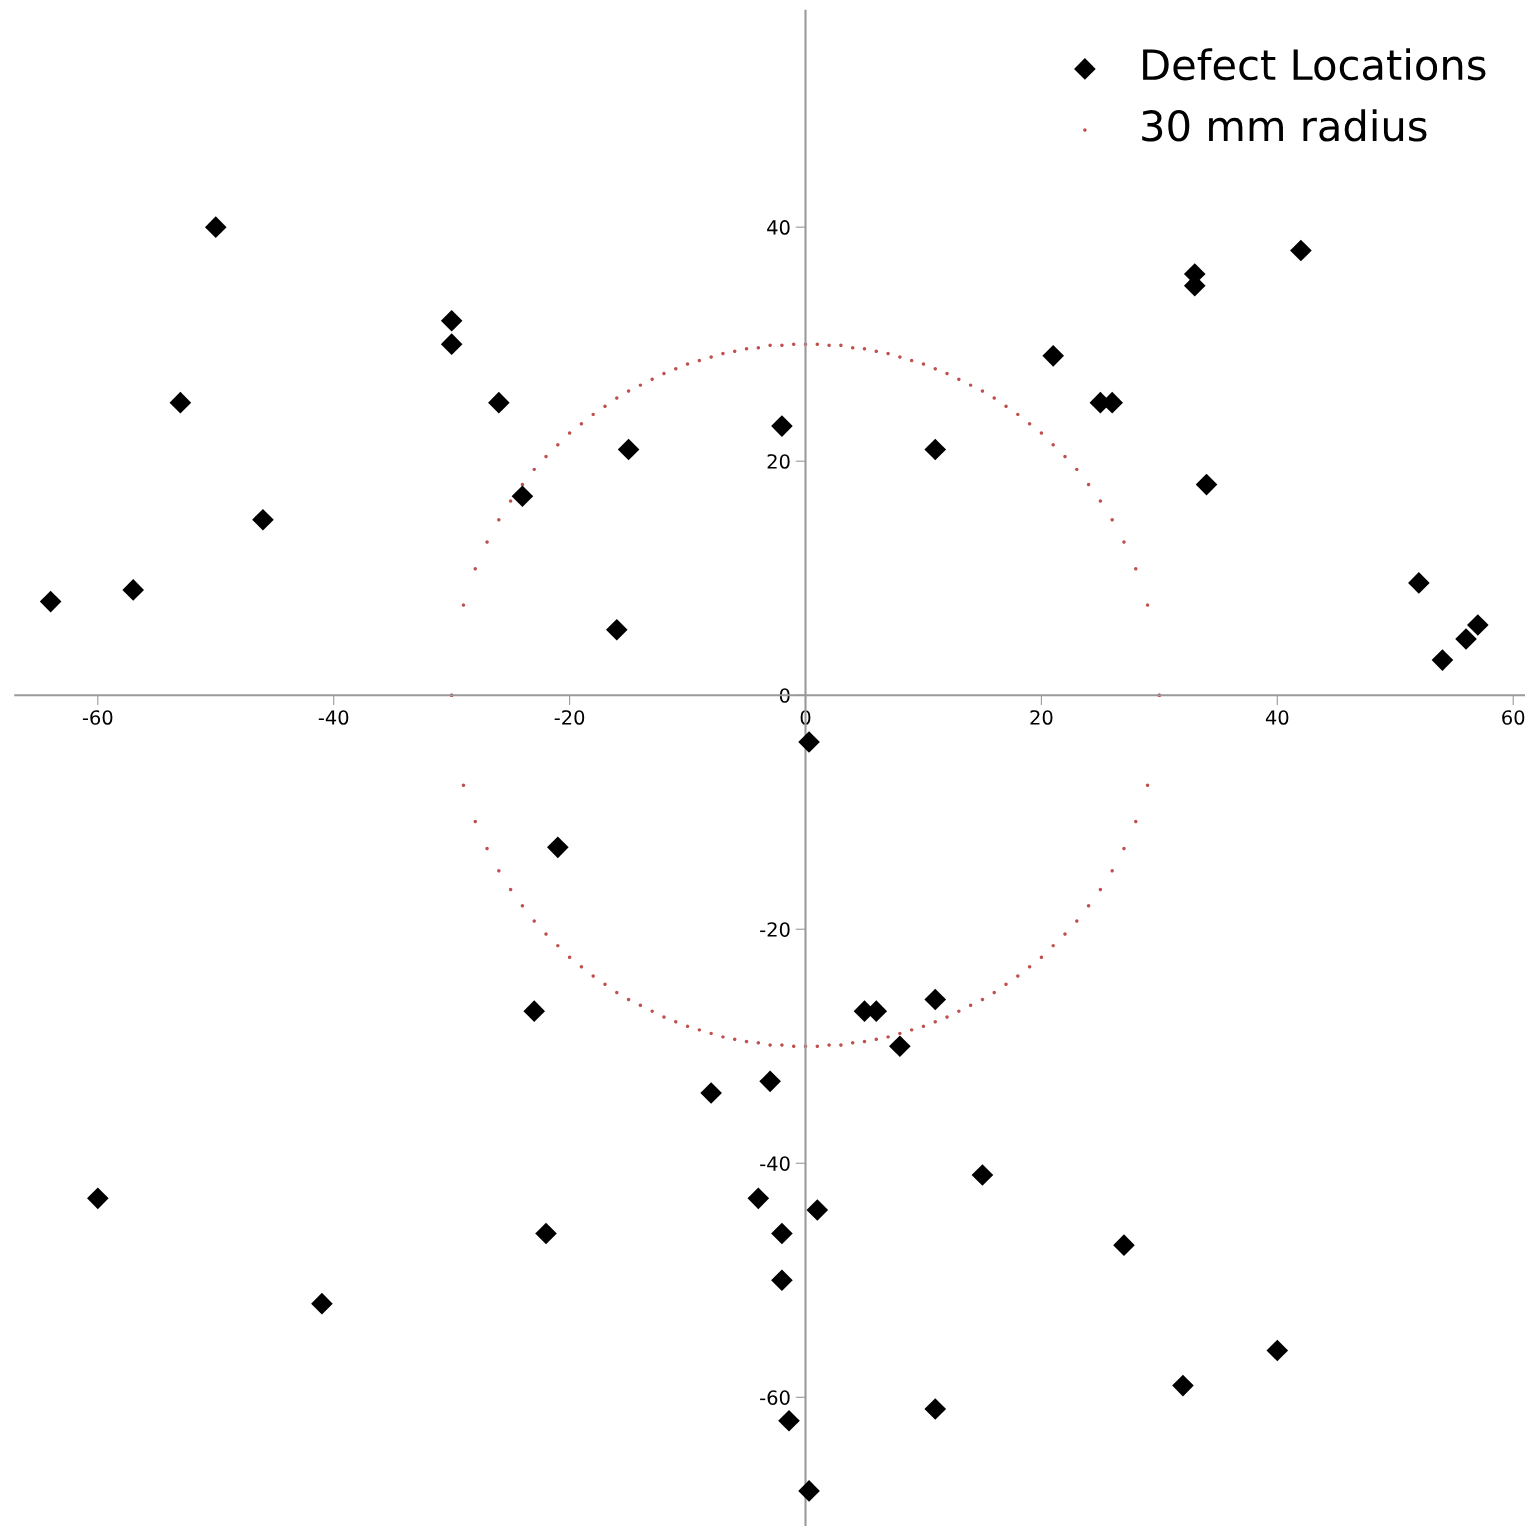 This screenshot has height=1526, width=1525. I want to click on y-tick-label: 40, so click(778, 227).